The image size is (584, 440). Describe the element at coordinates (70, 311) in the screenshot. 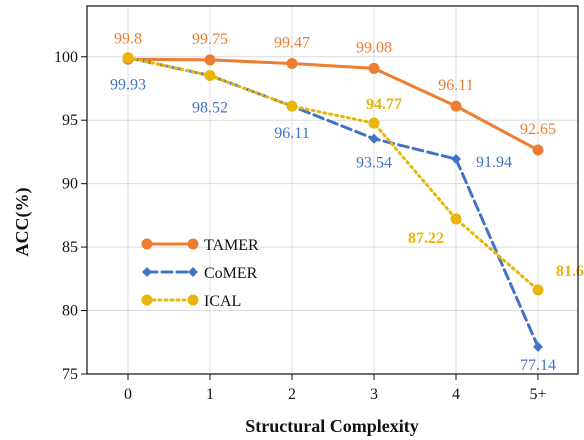

I see `y-tick-label: 80` at that location.